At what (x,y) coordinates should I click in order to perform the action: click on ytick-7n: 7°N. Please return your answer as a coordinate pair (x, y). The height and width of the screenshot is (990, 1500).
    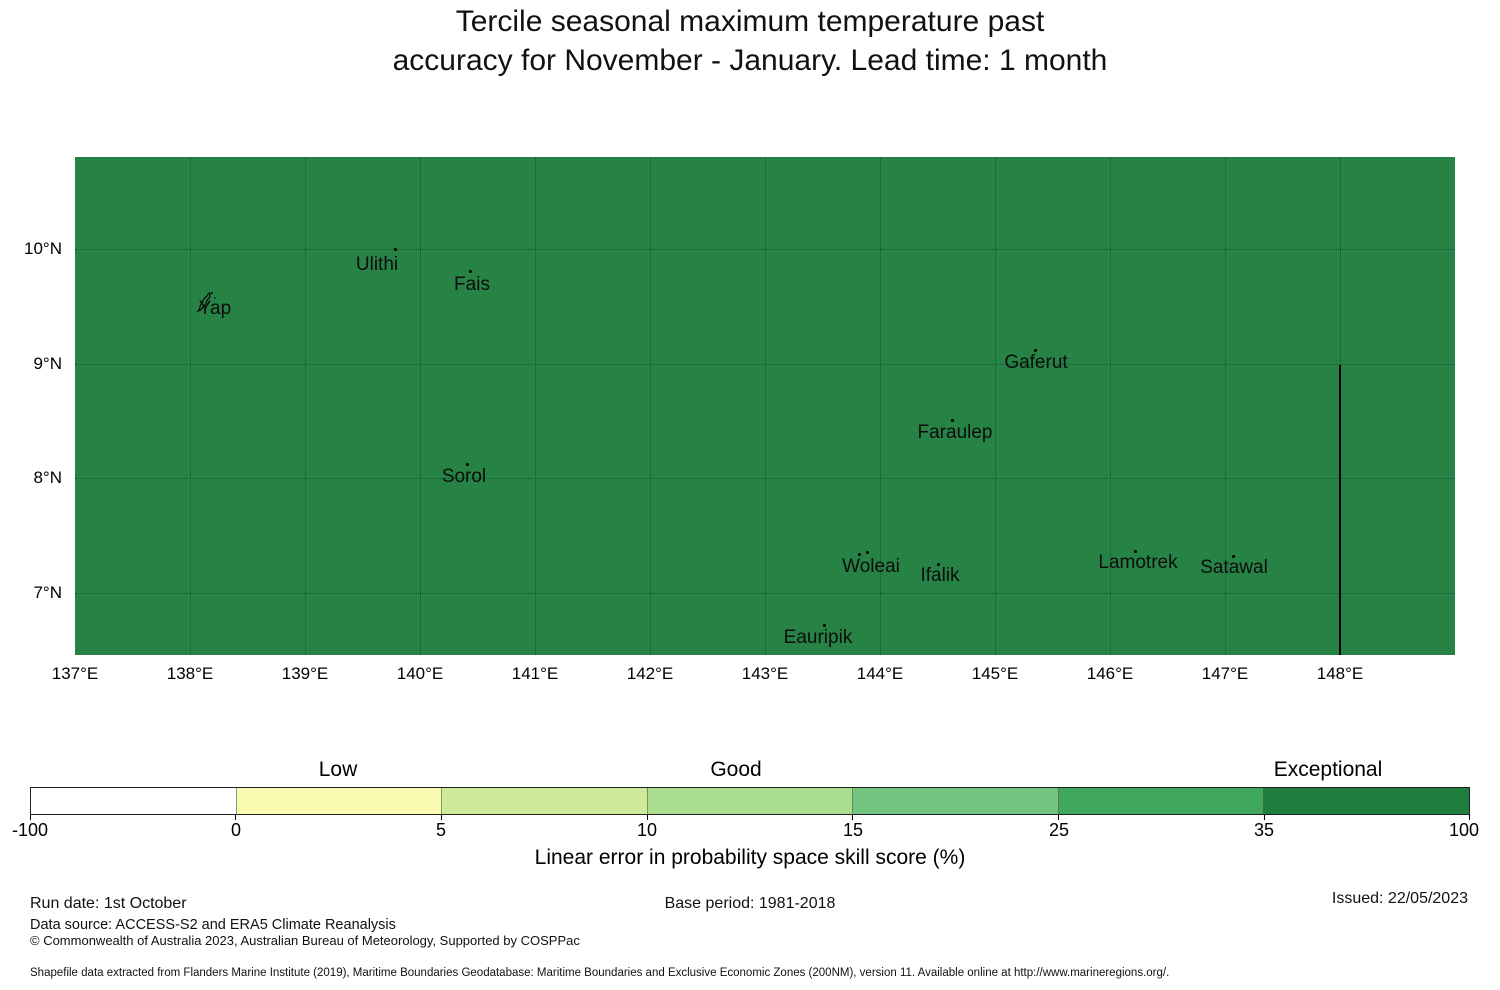
    Looking at the image, I should click on (47, 592).